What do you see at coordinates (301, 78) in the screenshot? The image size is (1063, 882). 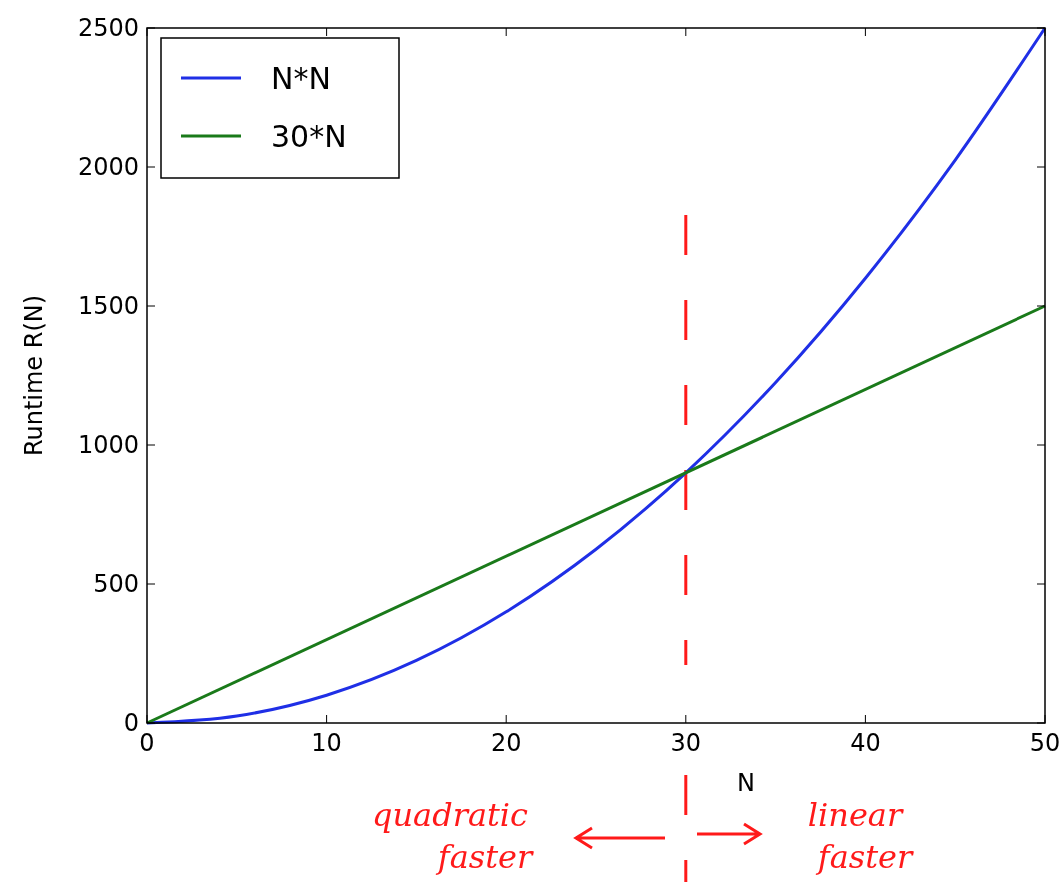 I see `legend-label: N*N` at bounding box center [301, 78].